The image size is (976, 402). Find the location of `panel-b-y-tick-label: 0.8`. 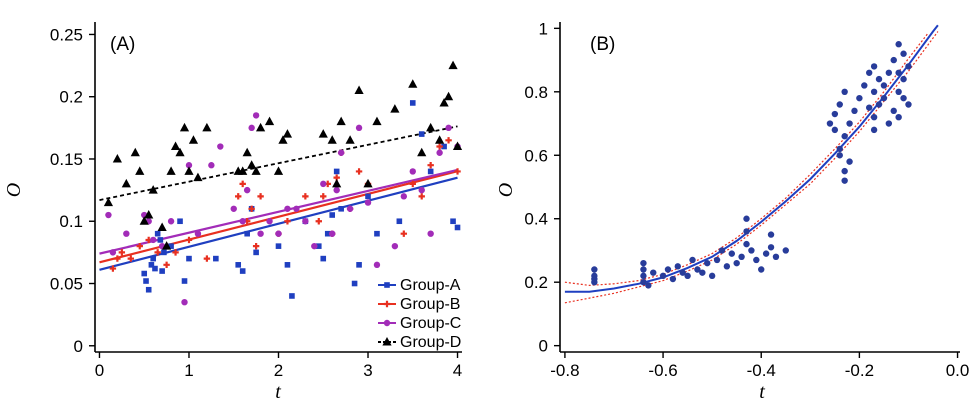

panel-b-y-tick-label: 0.8 is located at coordinates (536, 92).